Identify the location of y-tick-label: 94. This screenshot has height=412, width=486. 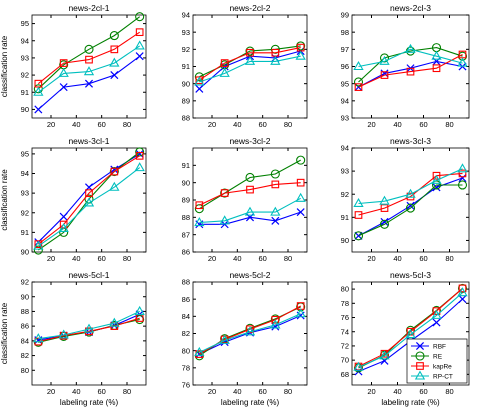
(345, 148).